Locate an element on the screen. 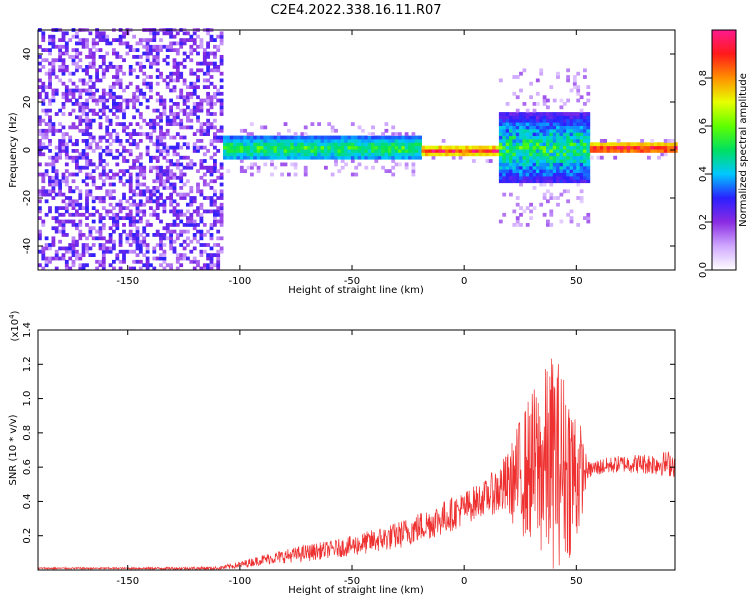 The height and width of the screenshot is (600, 750). y-tick-label: 0.2 is located at coordinates (27, 536).